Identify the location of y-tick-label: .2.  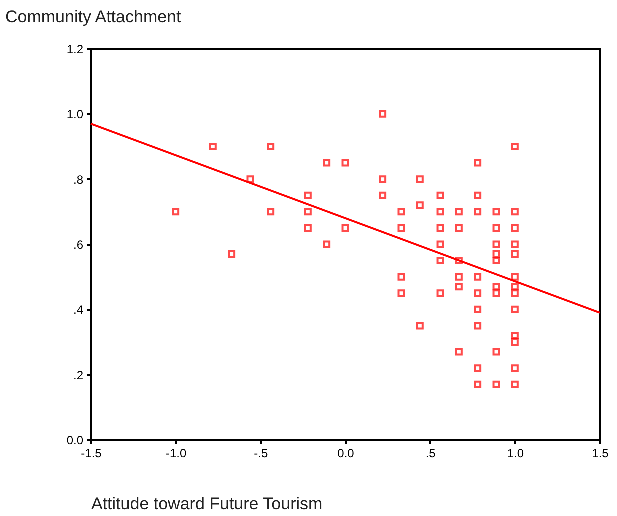
(78, 375).